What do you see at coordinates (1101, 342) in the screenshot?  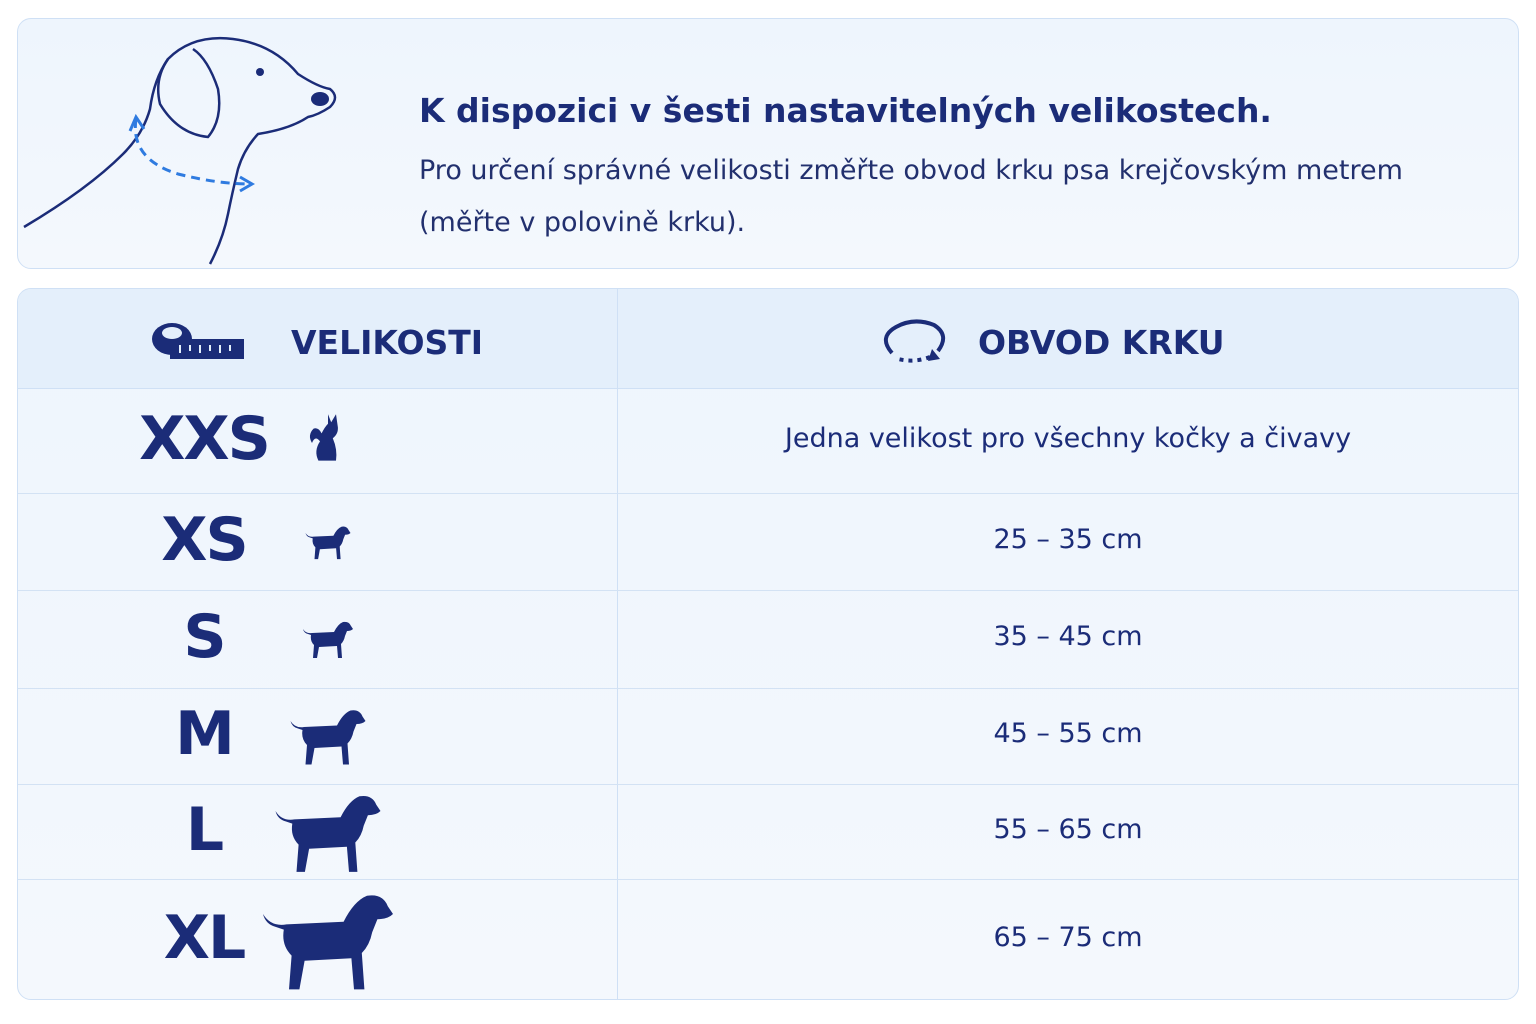 I see `column-header: OBVOD KRKU` at bounding box center [1101, 342].